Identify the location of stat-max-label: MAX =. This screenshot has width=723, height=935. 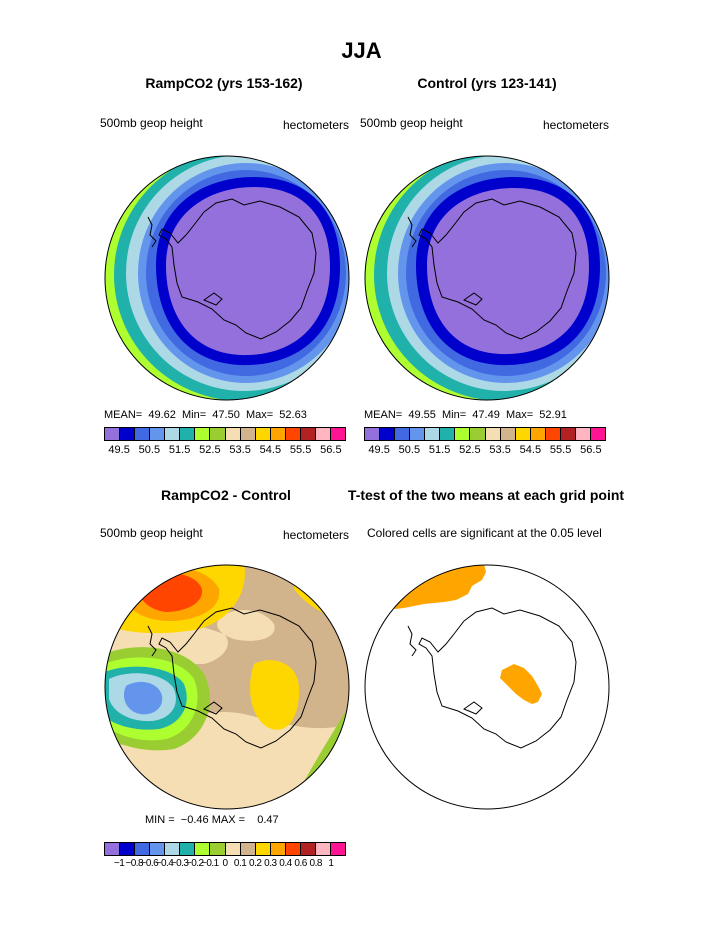
(228, 820).